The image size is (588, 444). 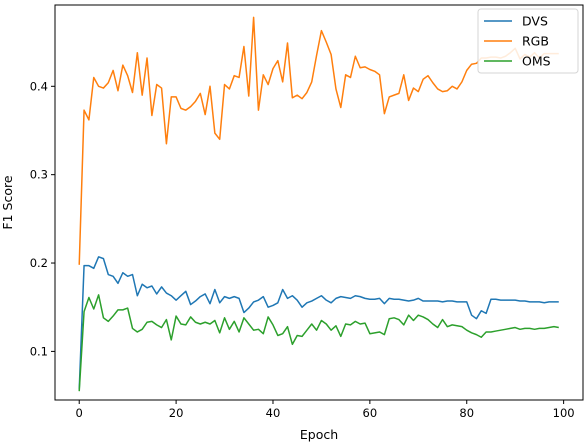 What do you see at coordinates (42, 218) in the screenshot?
I see `y-axis-ticks: 0.1 0.2 0.3 0.4` at bounding box center [42, 218].